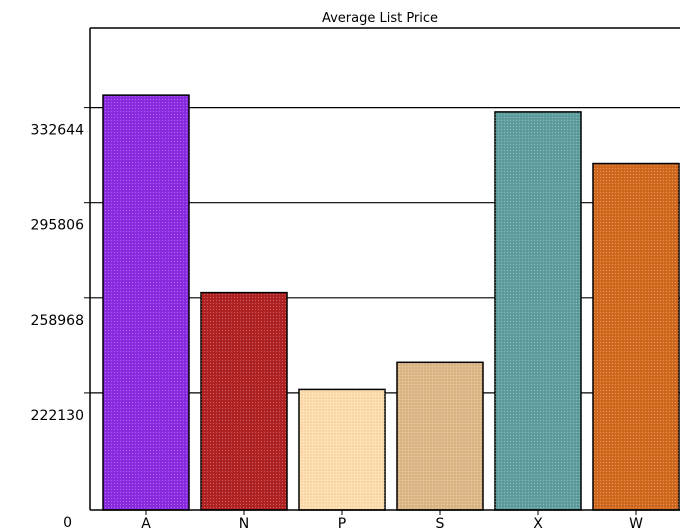  What do you see at coordinates (58, 131) in the screenshot?
I see `y-tick-label: 332644` at bounding box center [58, 131].